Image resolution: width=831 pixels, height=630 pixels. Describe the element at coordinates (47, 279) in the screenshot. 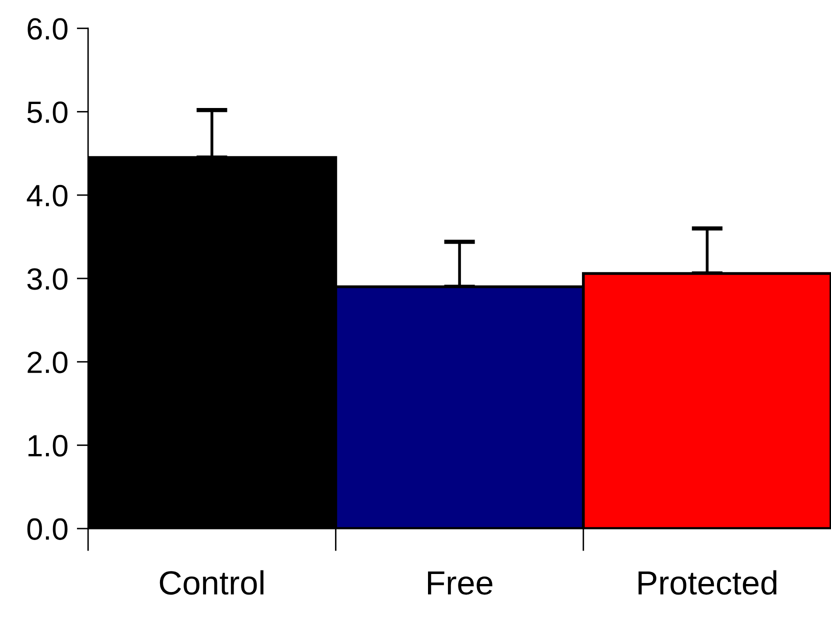

I see `y-tick-label: 3.0` at that location.